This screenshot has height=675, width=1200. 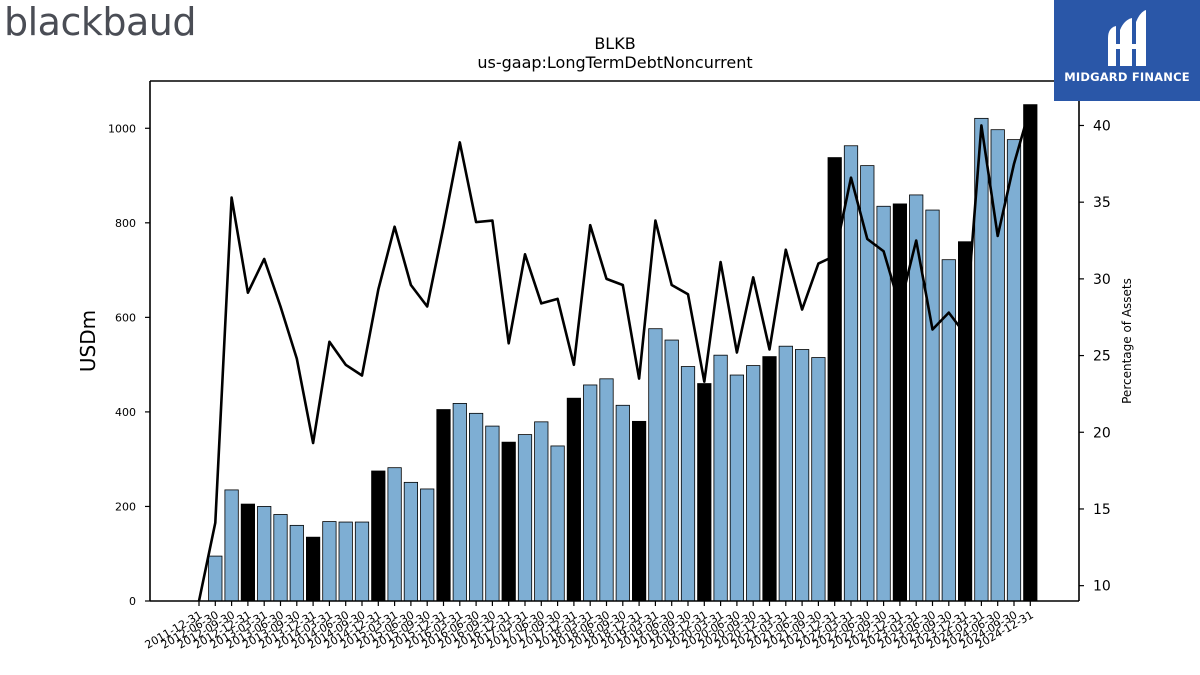 I want to click on midgard-finance-logo: MIDGARD FINANCE, so click(x=1127, y=50).